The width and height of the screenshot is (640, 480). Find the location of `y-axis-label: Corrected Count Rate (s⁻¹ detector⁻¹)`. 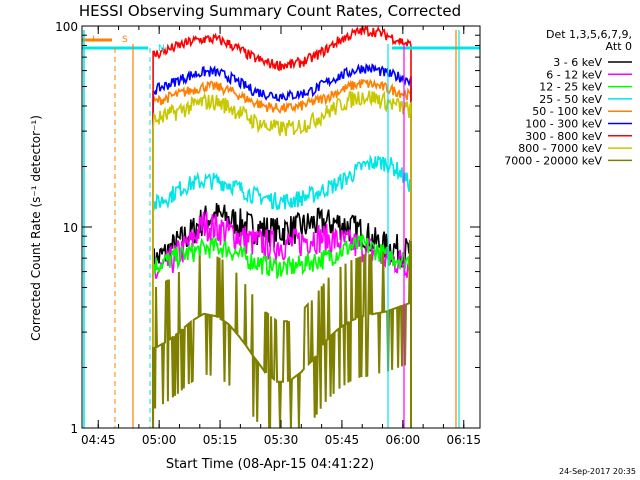

y-axis-label: Corrected Count Rate (s⁻¹ detector⁻¹) is located at coordinates (36, 228).